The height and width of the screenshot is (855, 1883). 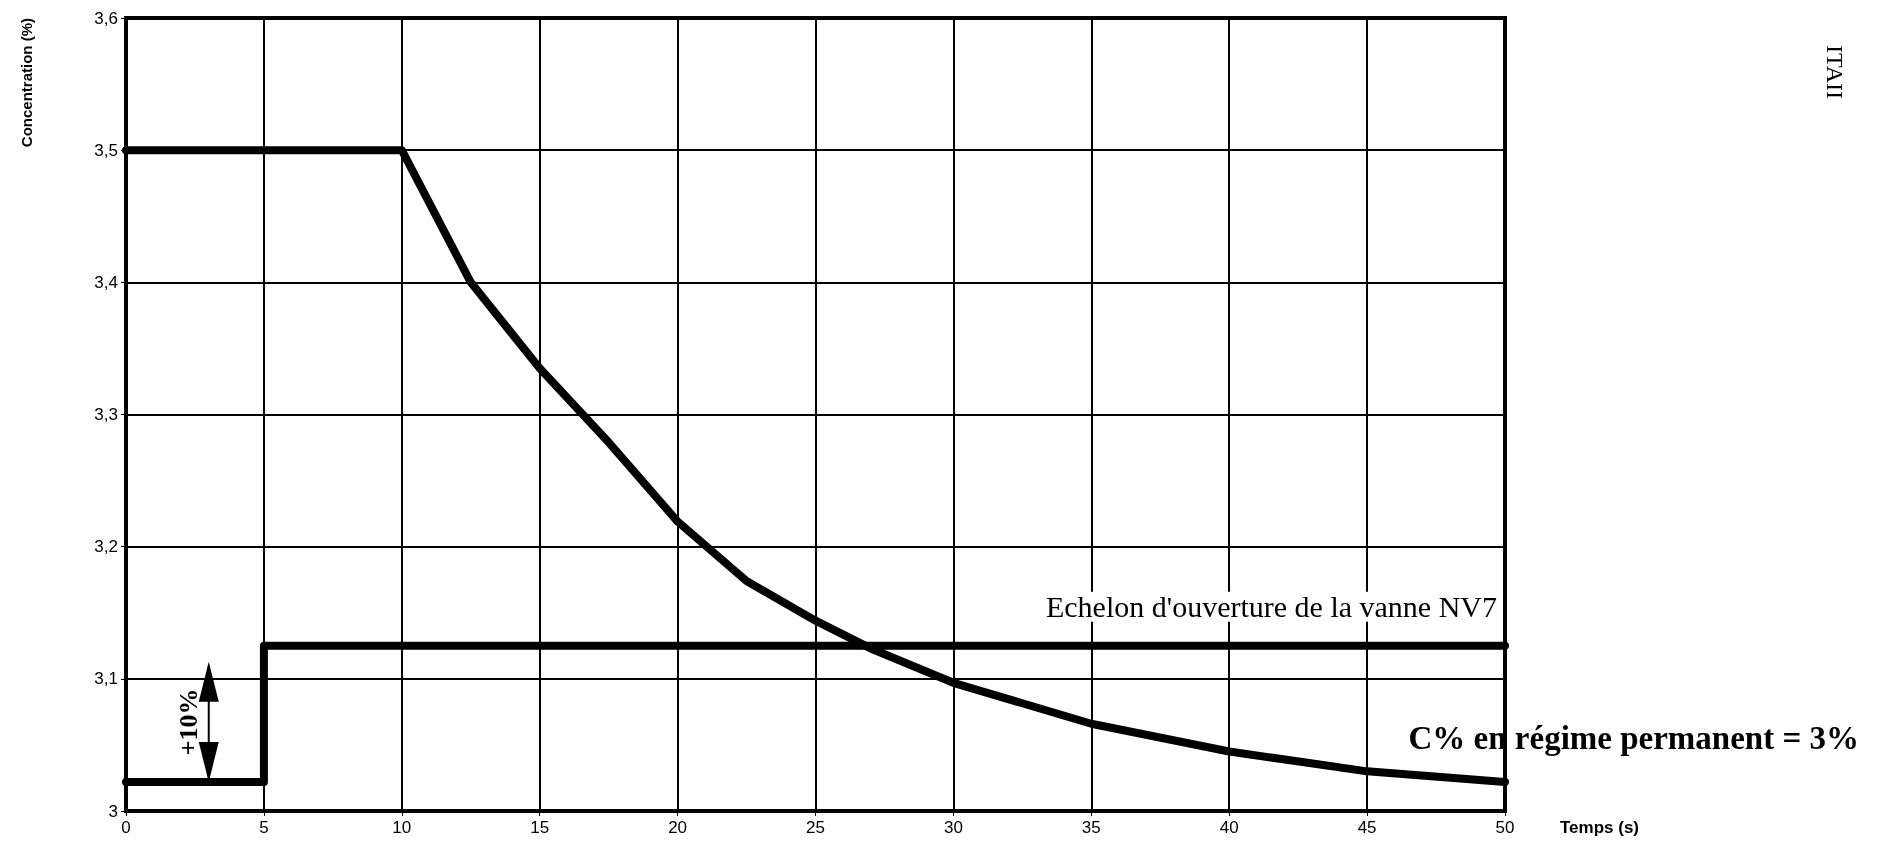 What do you see at coordinates (106, 282) in the screenshot?
I see `y-tick-label: 3,4` at bounding box center [106, 282].